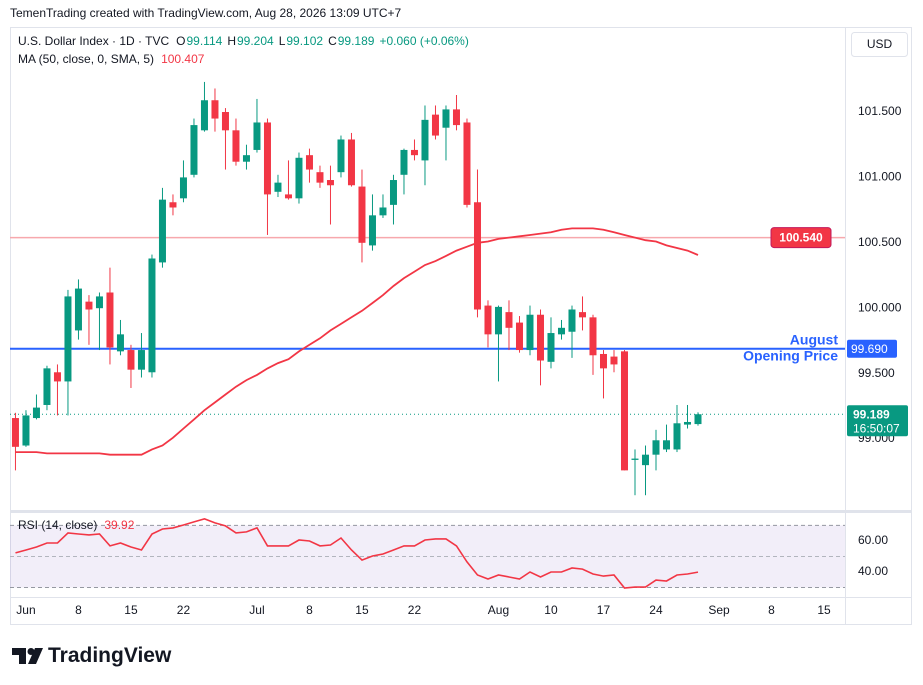  I want to click on change: +0.060 (+0.06%), so click(424, 41).